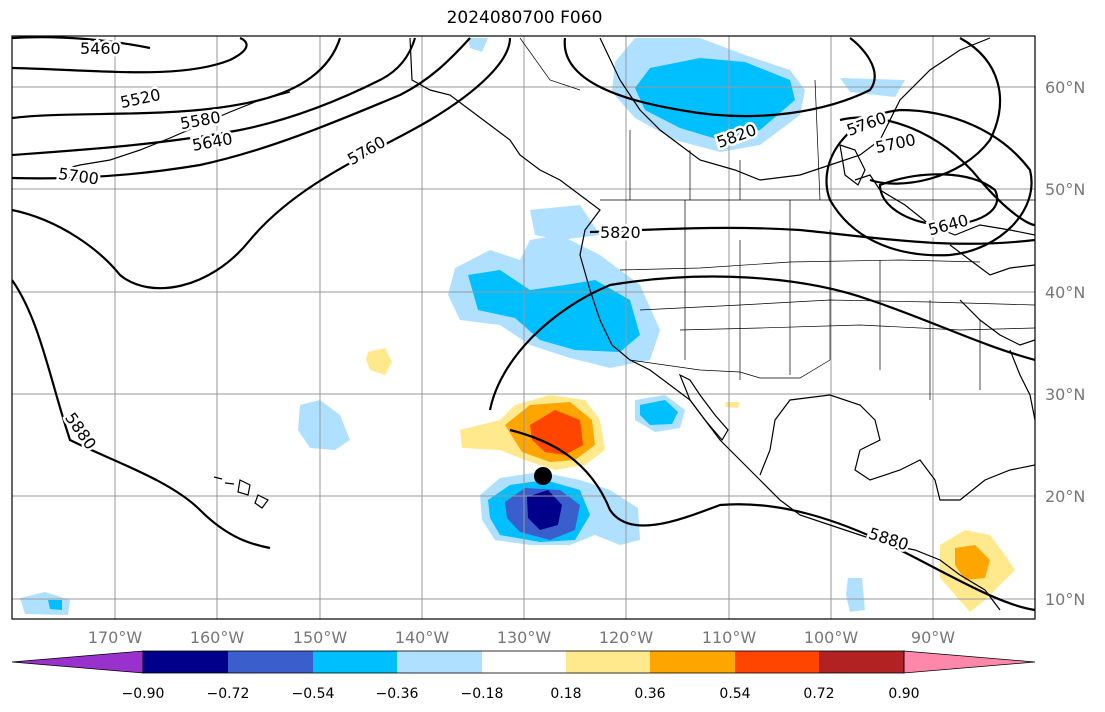 The width and height of the screenshot is (1105, 712). What do you see at coordinates (1065, 599) in the screenshot?
I see `lat-label: 10°N` at bounding box center [1065, 599].